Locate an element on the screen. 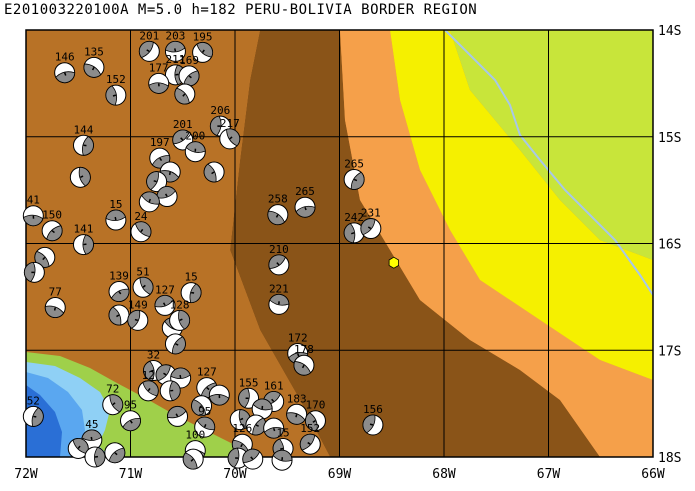  focal-mechanism: 127 is located at coordinates (165, 299).